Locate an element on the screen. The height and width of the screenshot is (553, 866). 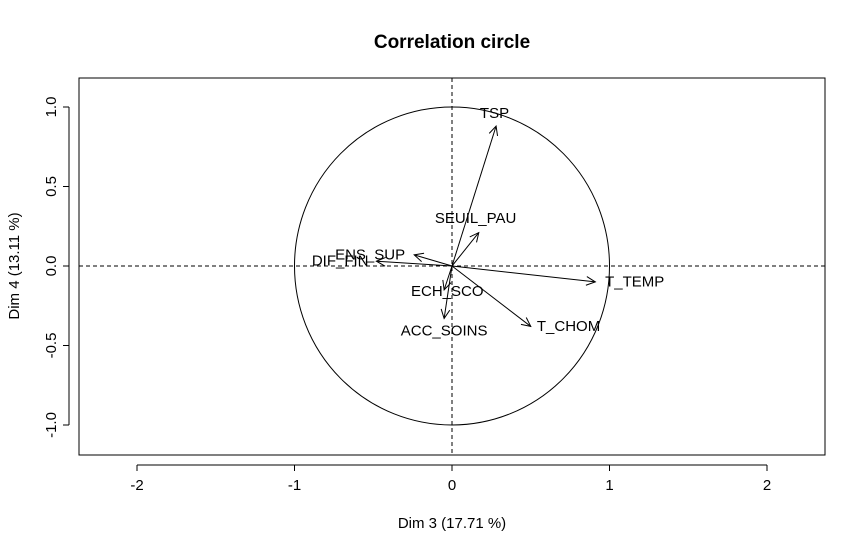
variable-label: ENS_SUP is located at coordinates (370, 254).